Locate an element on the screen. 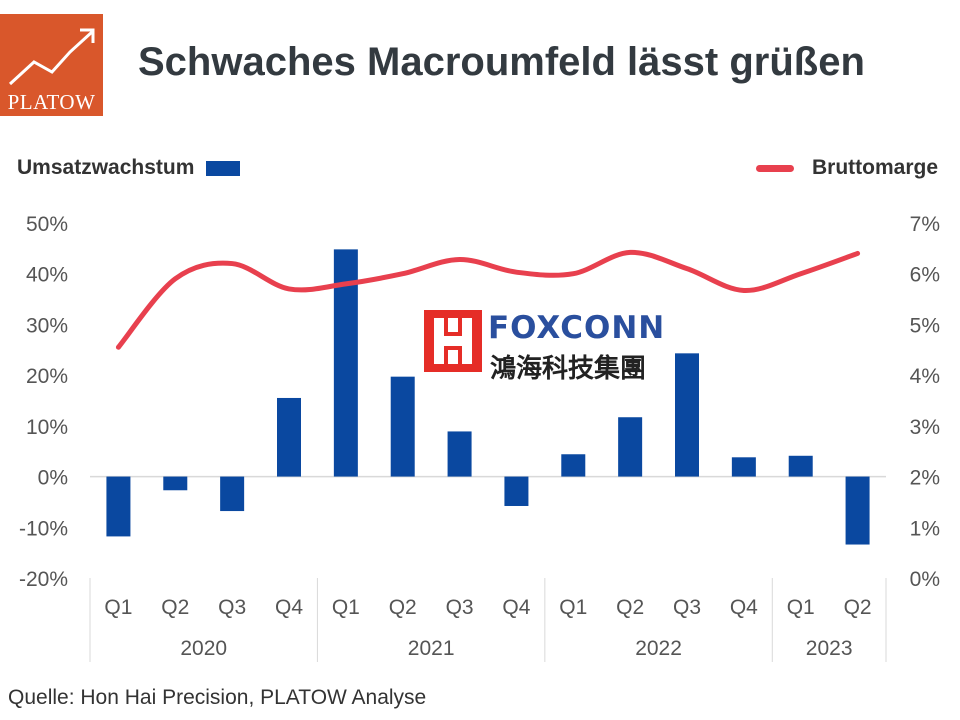 This screenshot has height=720, width=960. legend-line-entry: Bruttomarge is located at coordinates (846, 168).